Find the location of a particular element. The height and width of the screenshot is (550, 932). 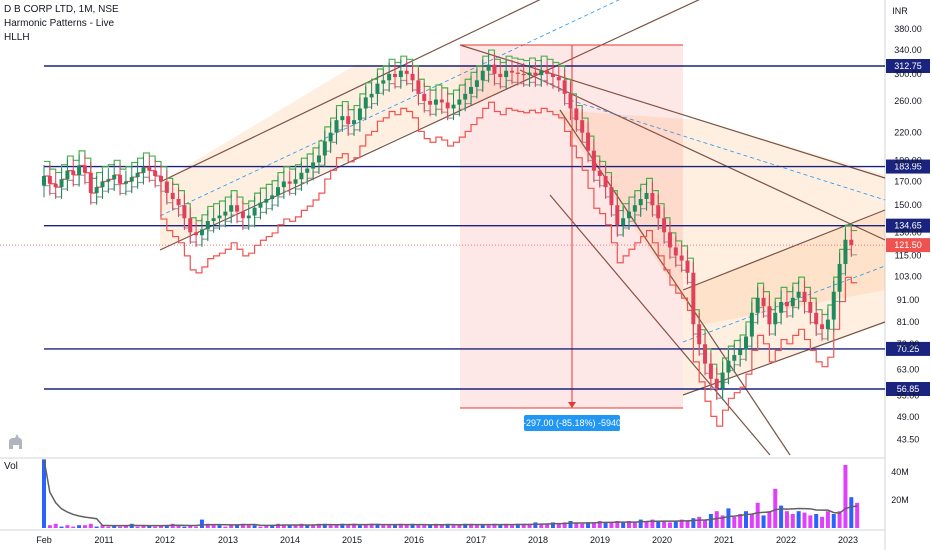

price-tick-12: 81.00 is located at coordinates (908, 322).